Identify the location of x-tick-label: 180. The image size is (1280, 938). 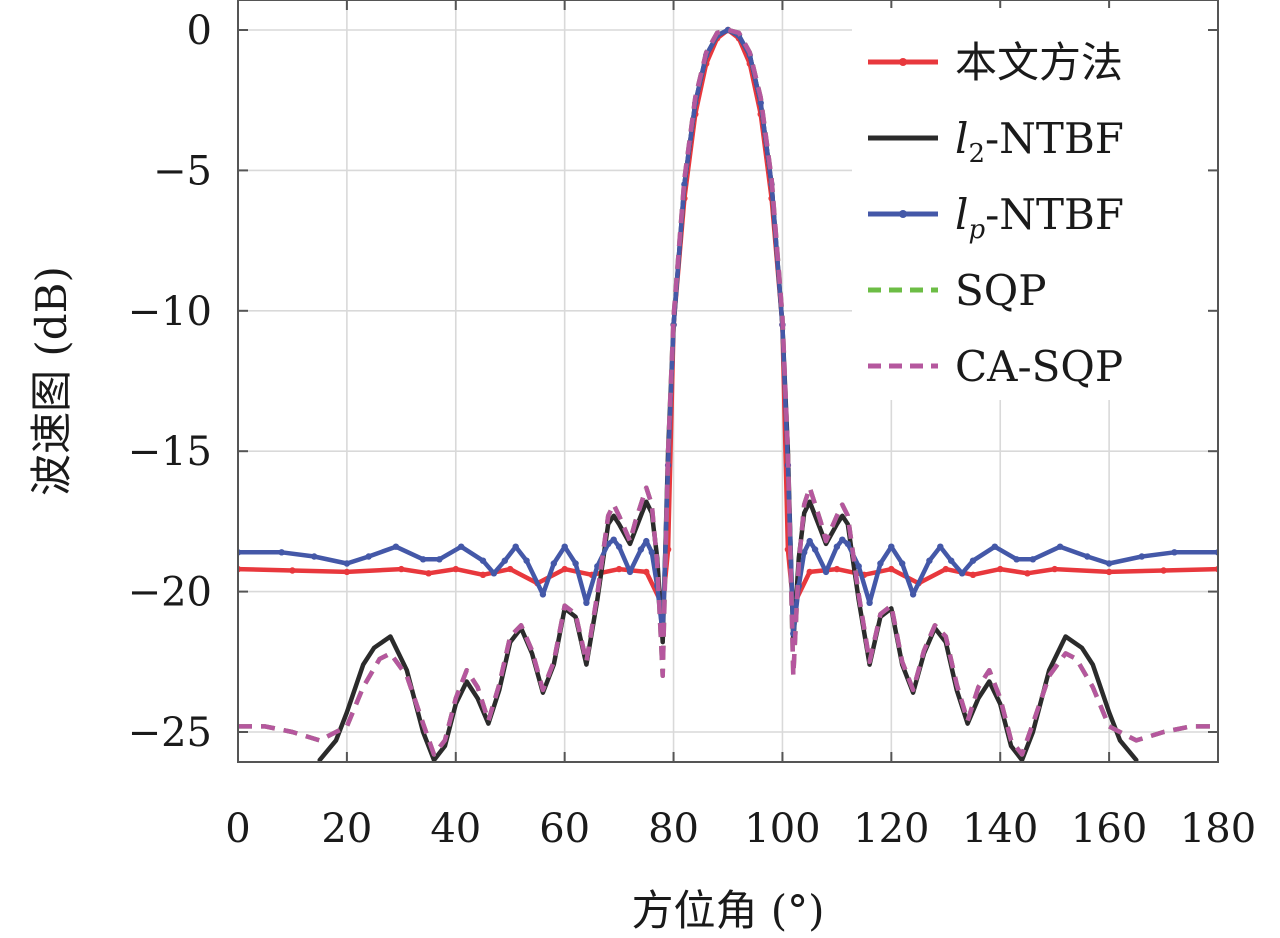
(1218, 829).